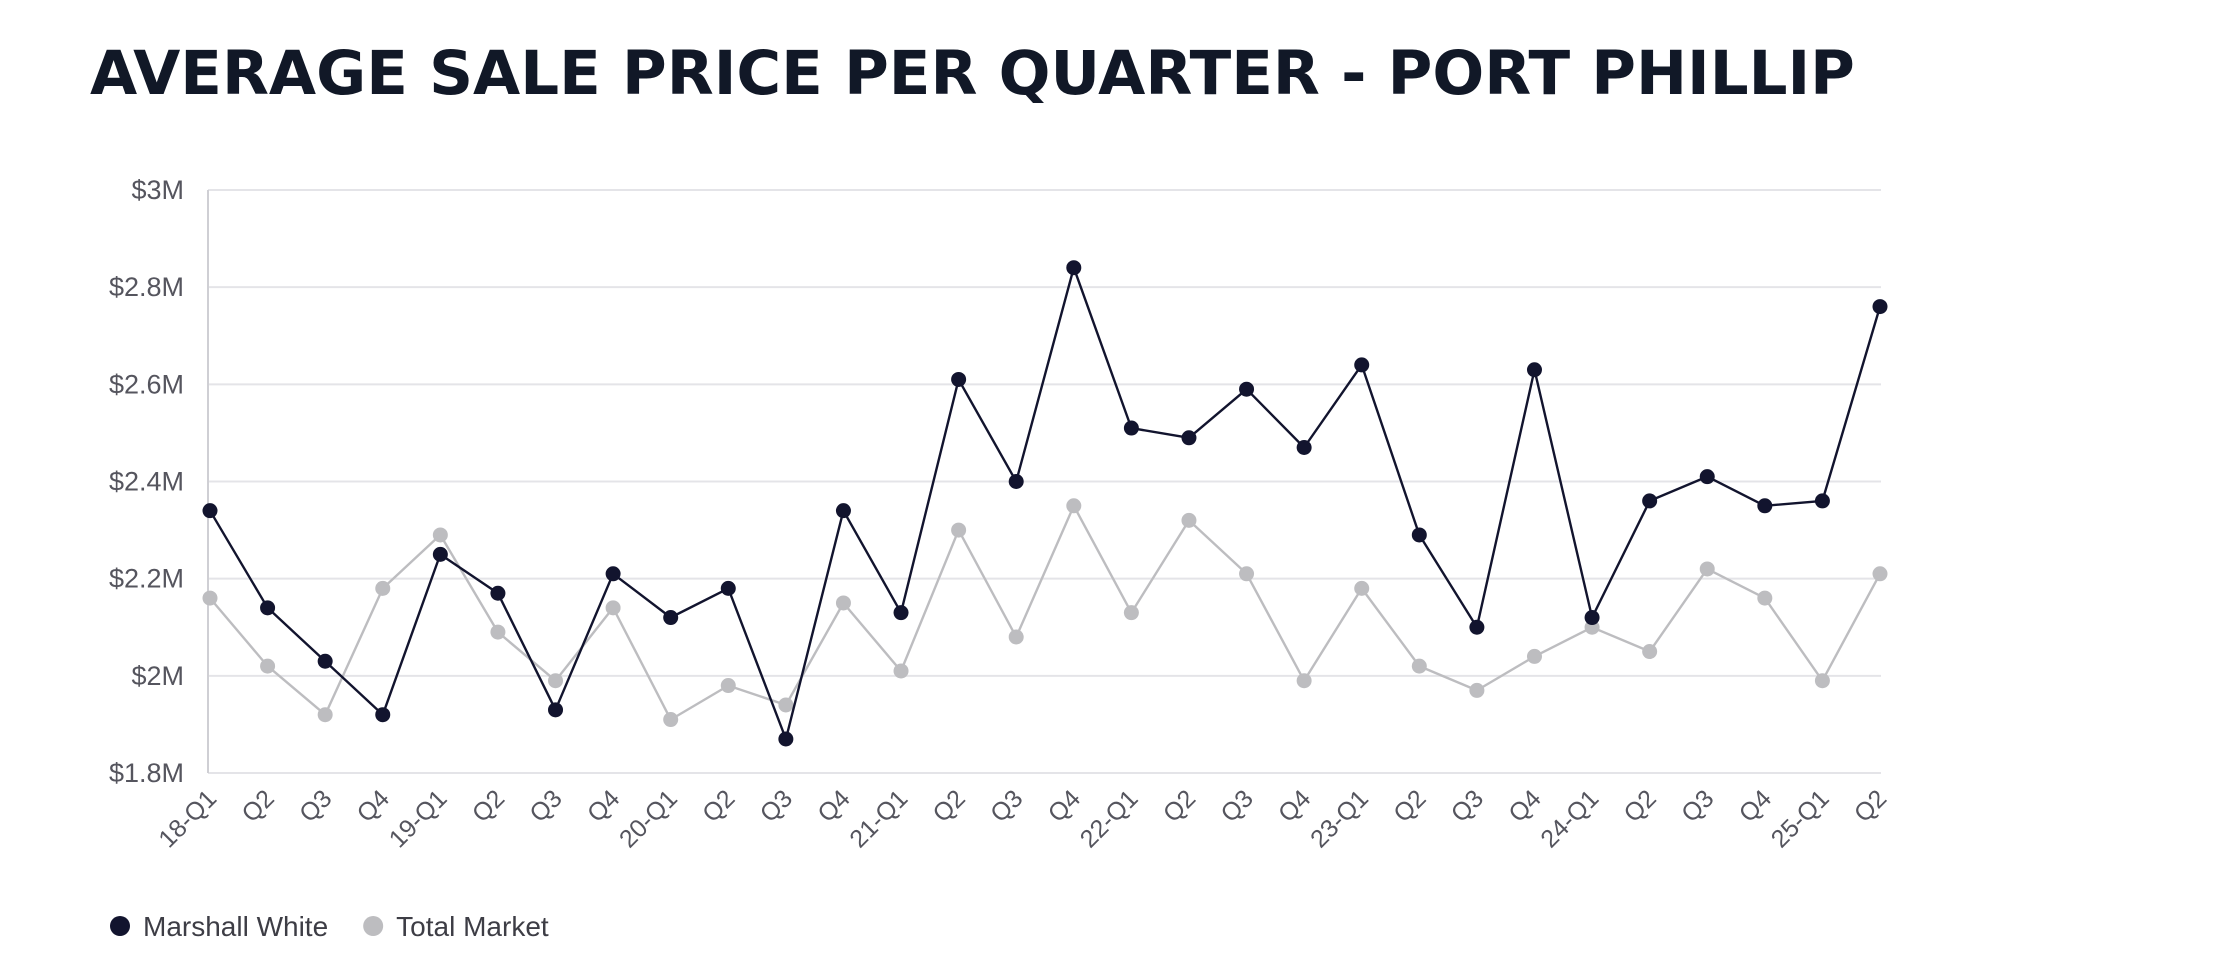  What do you see at coordinates (146, 384) in the screenshot?
I see `y-tick-label: $2.6M` at bounding box center [146, 384].